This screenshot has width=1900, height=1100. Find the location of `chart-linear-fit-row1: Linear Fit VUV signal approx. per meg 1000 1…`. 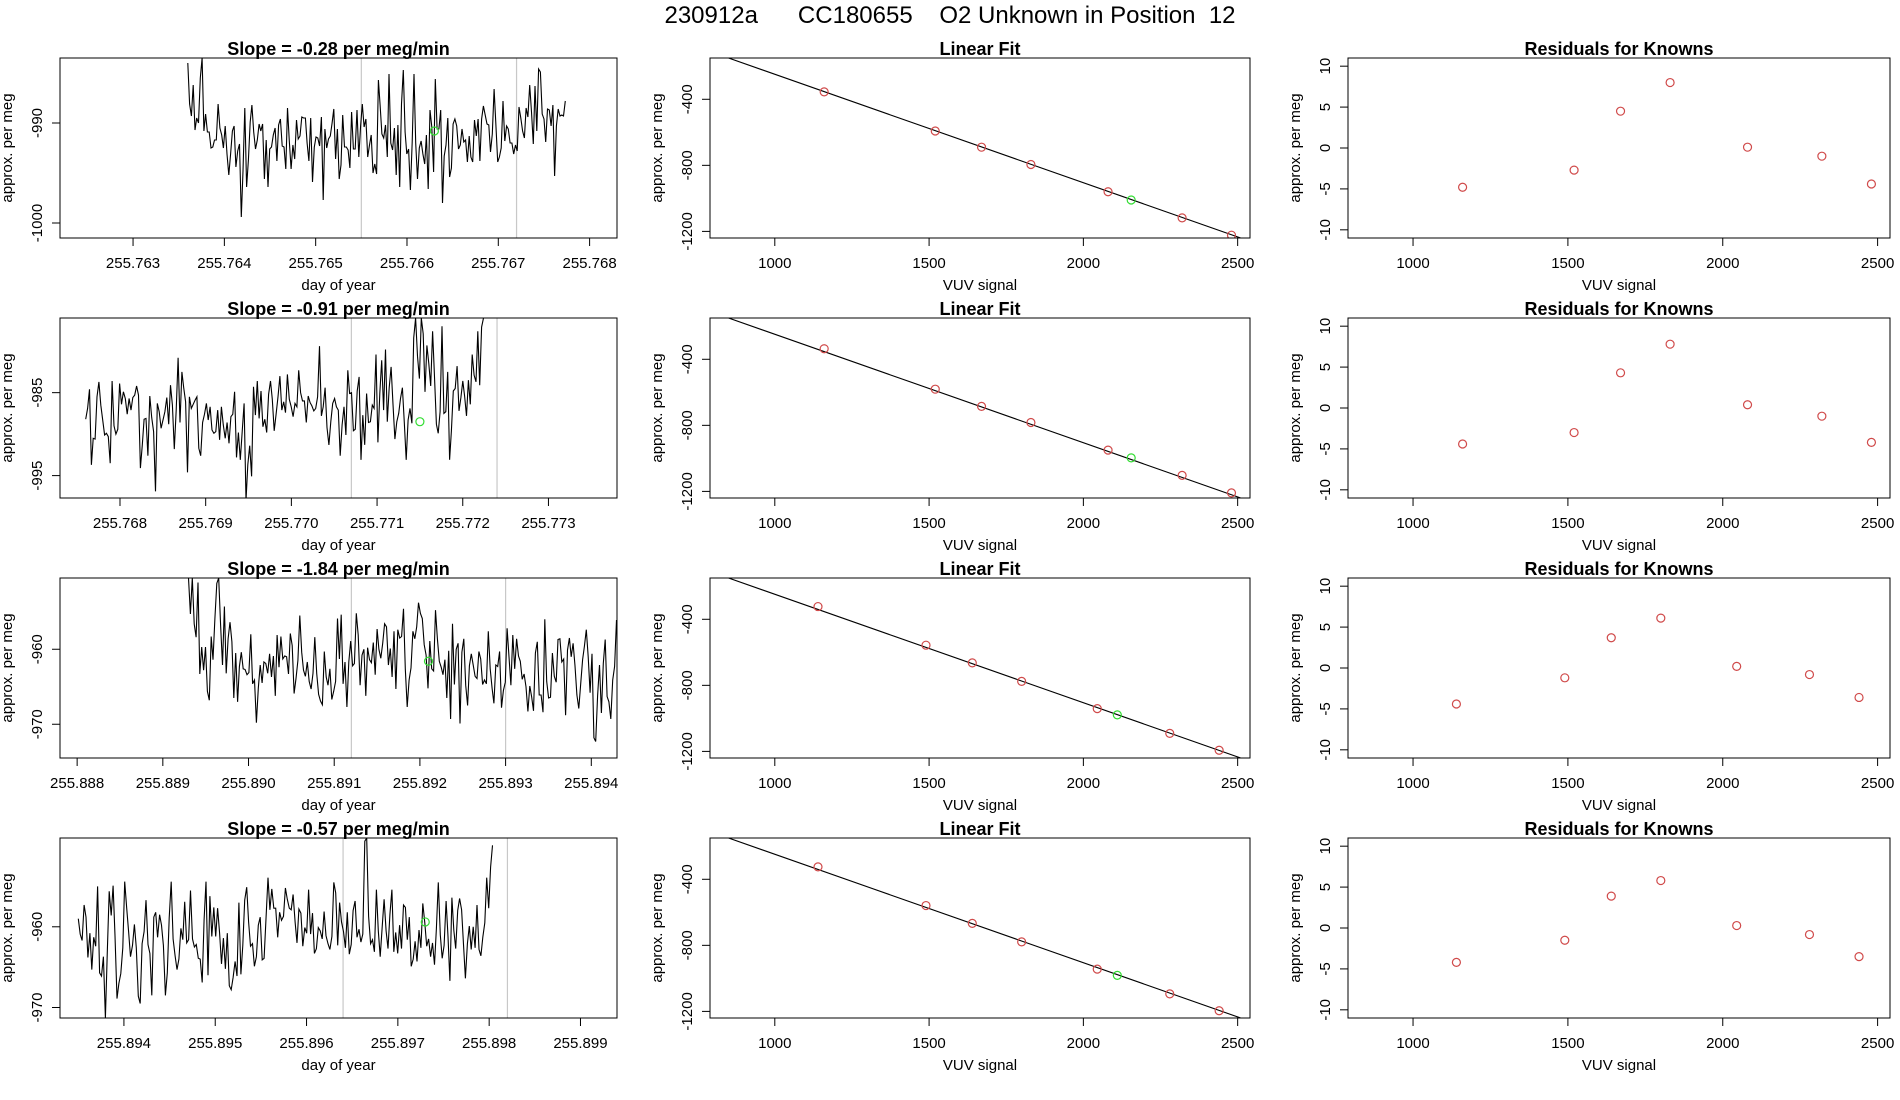

chart-linear-fit-row1: Linear Fit VUV signal approx. per meg 1000 1… is located at coordinates (951, 166).